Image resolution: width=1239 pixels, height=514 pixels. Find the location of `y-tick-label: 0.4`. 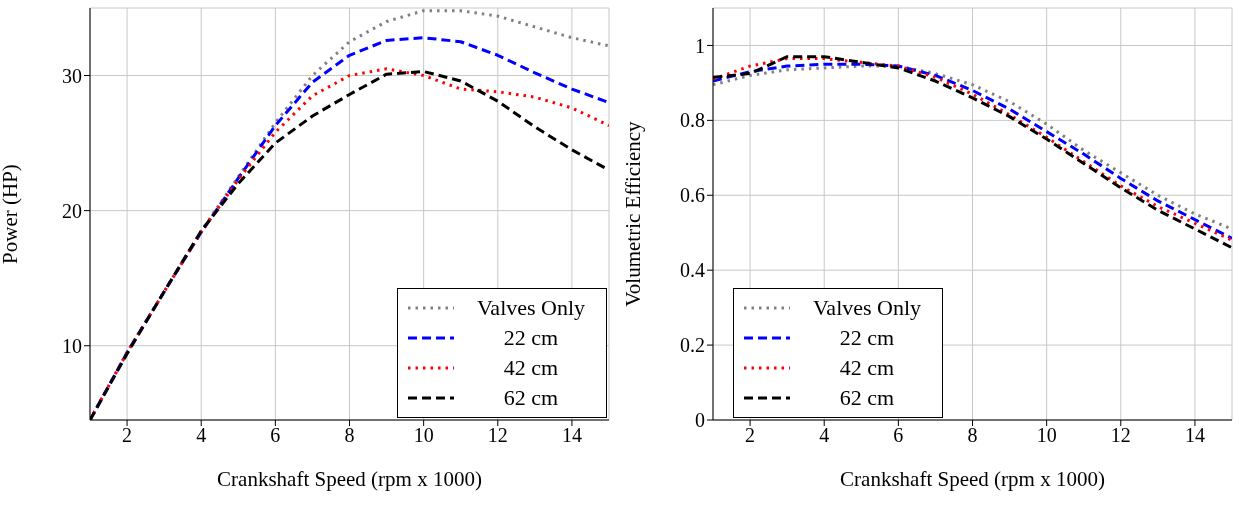

y-tick-label: 0.4 is located at coordinates (692, 270).